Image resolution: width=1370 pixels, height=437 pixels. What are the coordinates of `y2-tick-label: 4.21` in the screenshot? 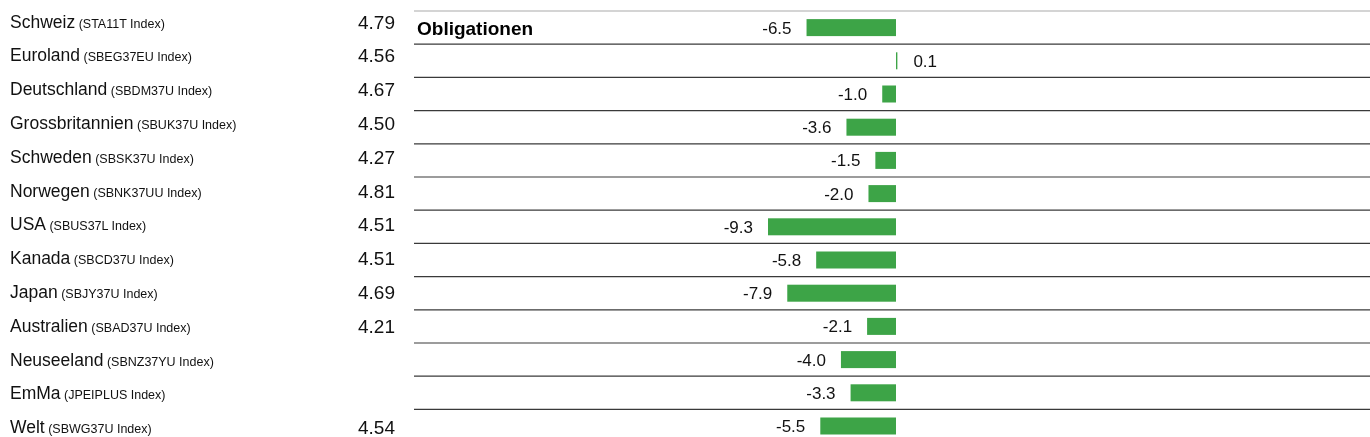 It's located at (376, 326).